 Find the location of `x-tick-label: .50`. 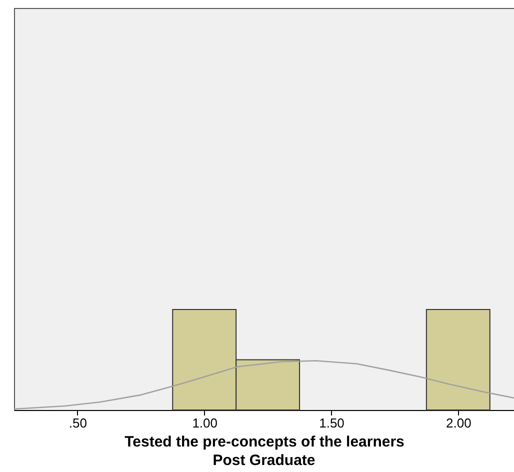

x-tick-label: .50 is located at coordinates (77, 423).